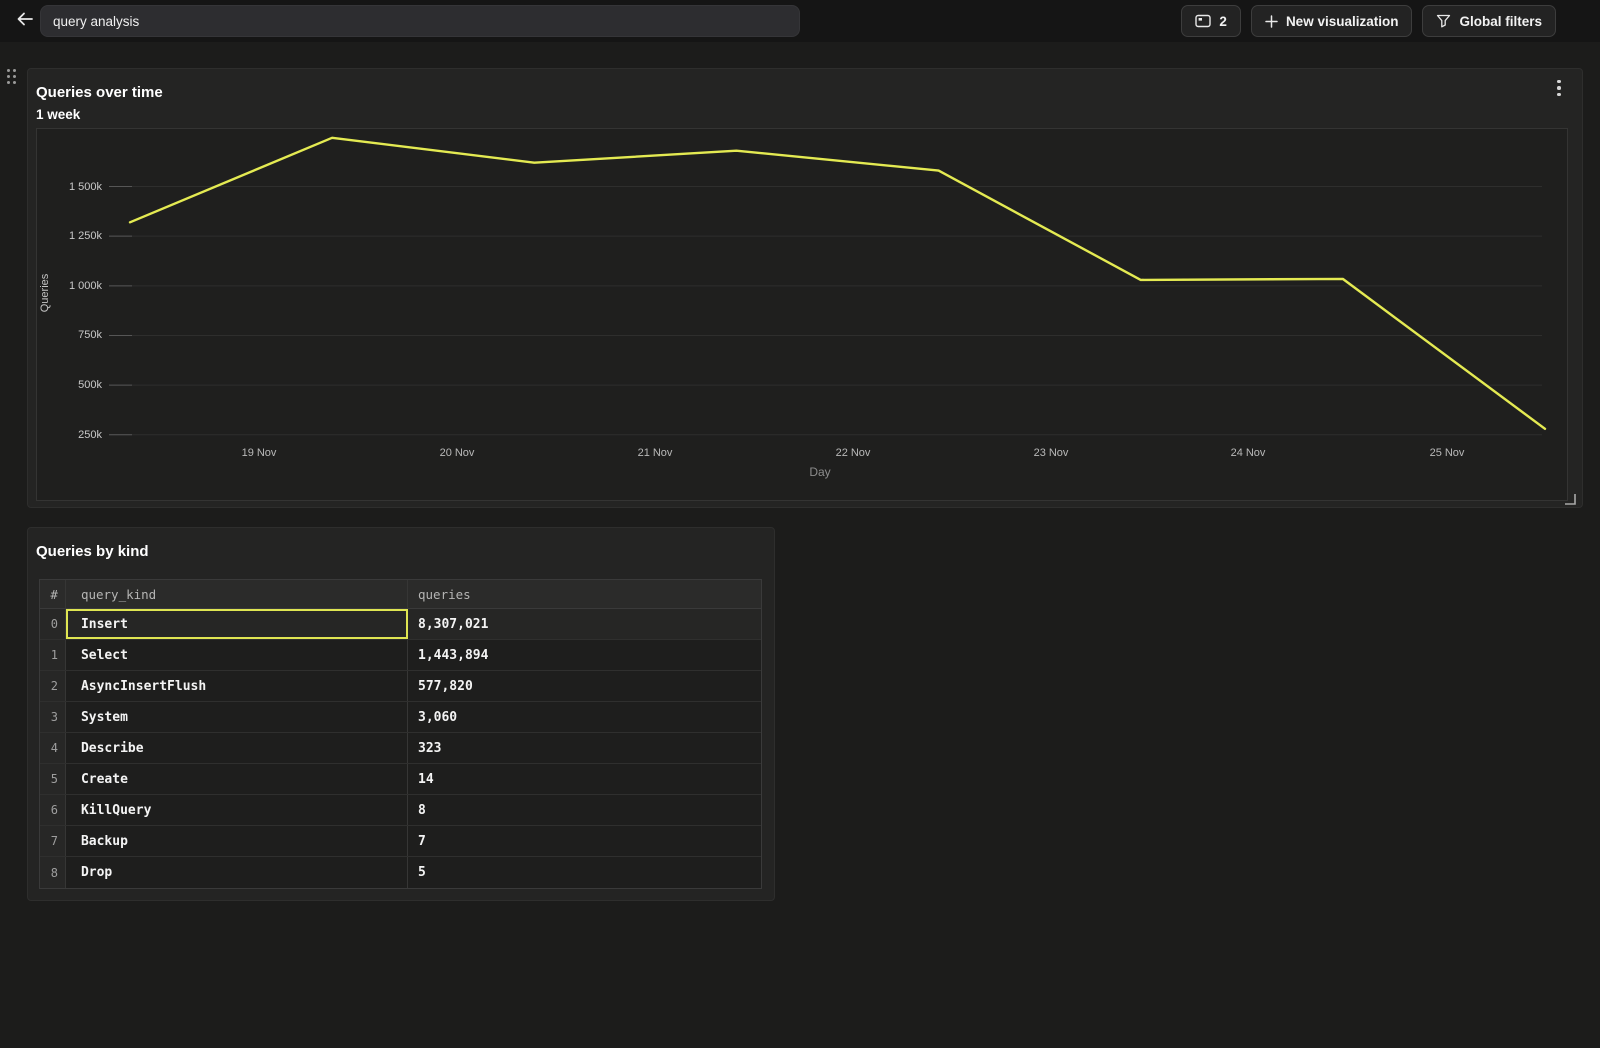  I want to click on resize-corner-icon, so click(1570, 499).